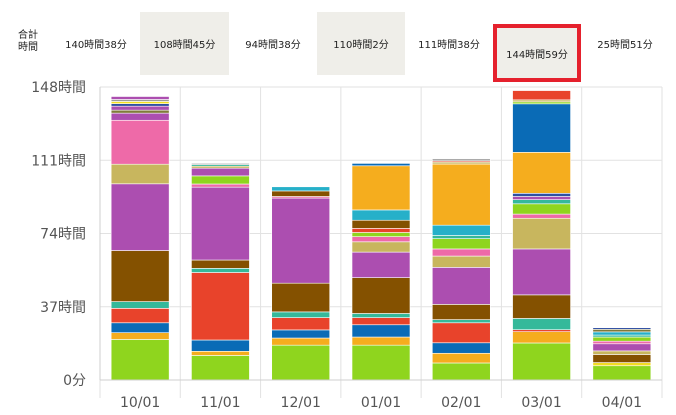  What do you see at coordinates (537, 53) in the screenshot?
I see `total-cell-mar: 144時間59分` at bounding box center [537, 53].